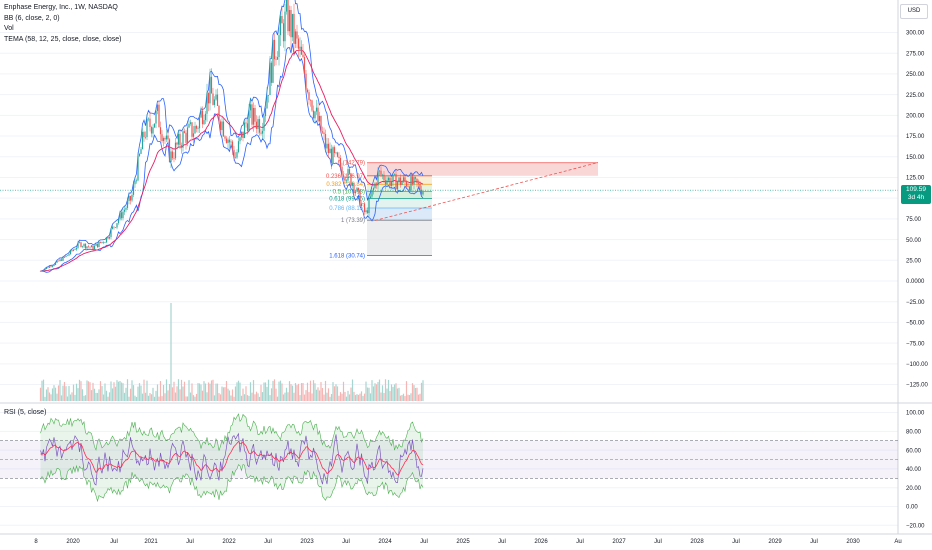  Describe the element at coordinates (697, 542) in the screenshot. I see `time-tick-label: 2028` at that location.